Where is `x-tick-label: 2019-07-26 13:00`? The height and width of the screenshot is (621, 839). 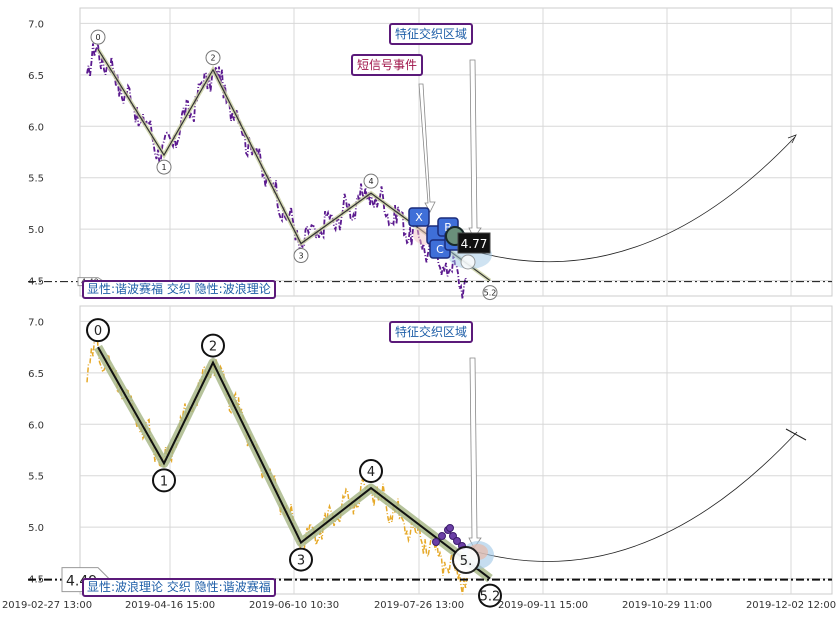 x-tick-label: 2019-07-26 13:00 is located at coordinates (419, 605).